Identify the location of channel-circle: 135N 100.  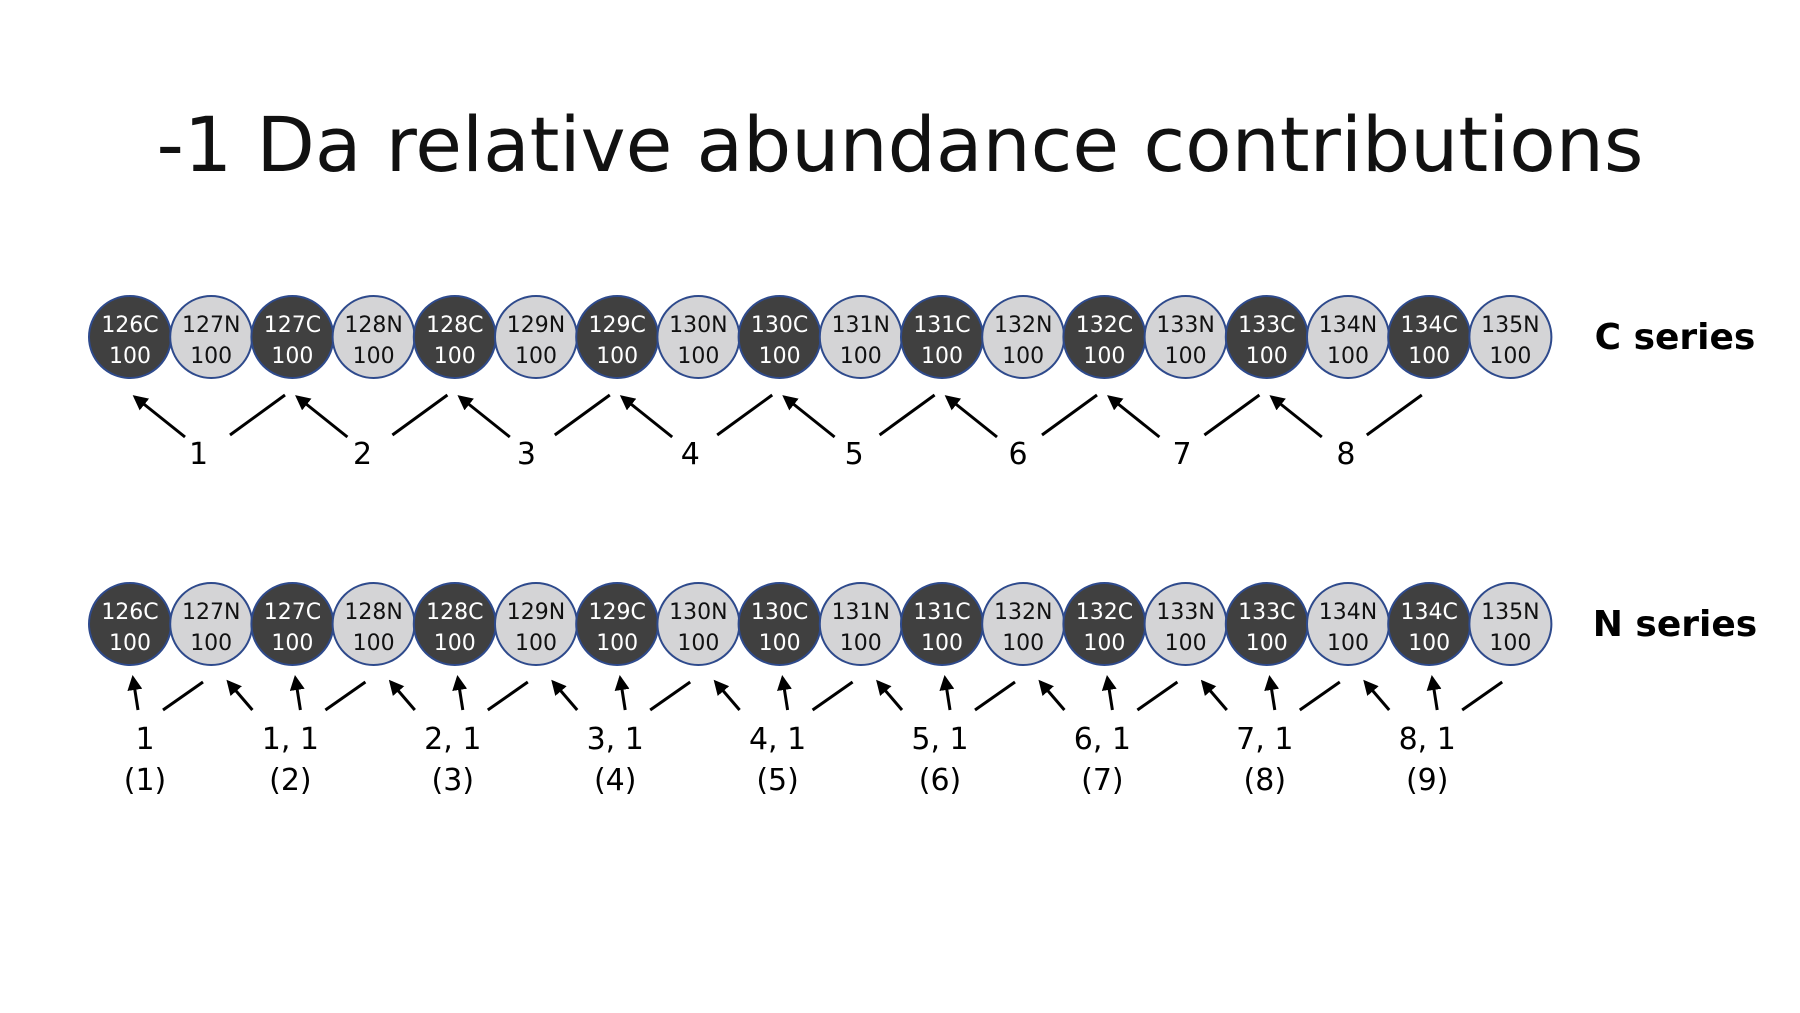
(1510, 624).